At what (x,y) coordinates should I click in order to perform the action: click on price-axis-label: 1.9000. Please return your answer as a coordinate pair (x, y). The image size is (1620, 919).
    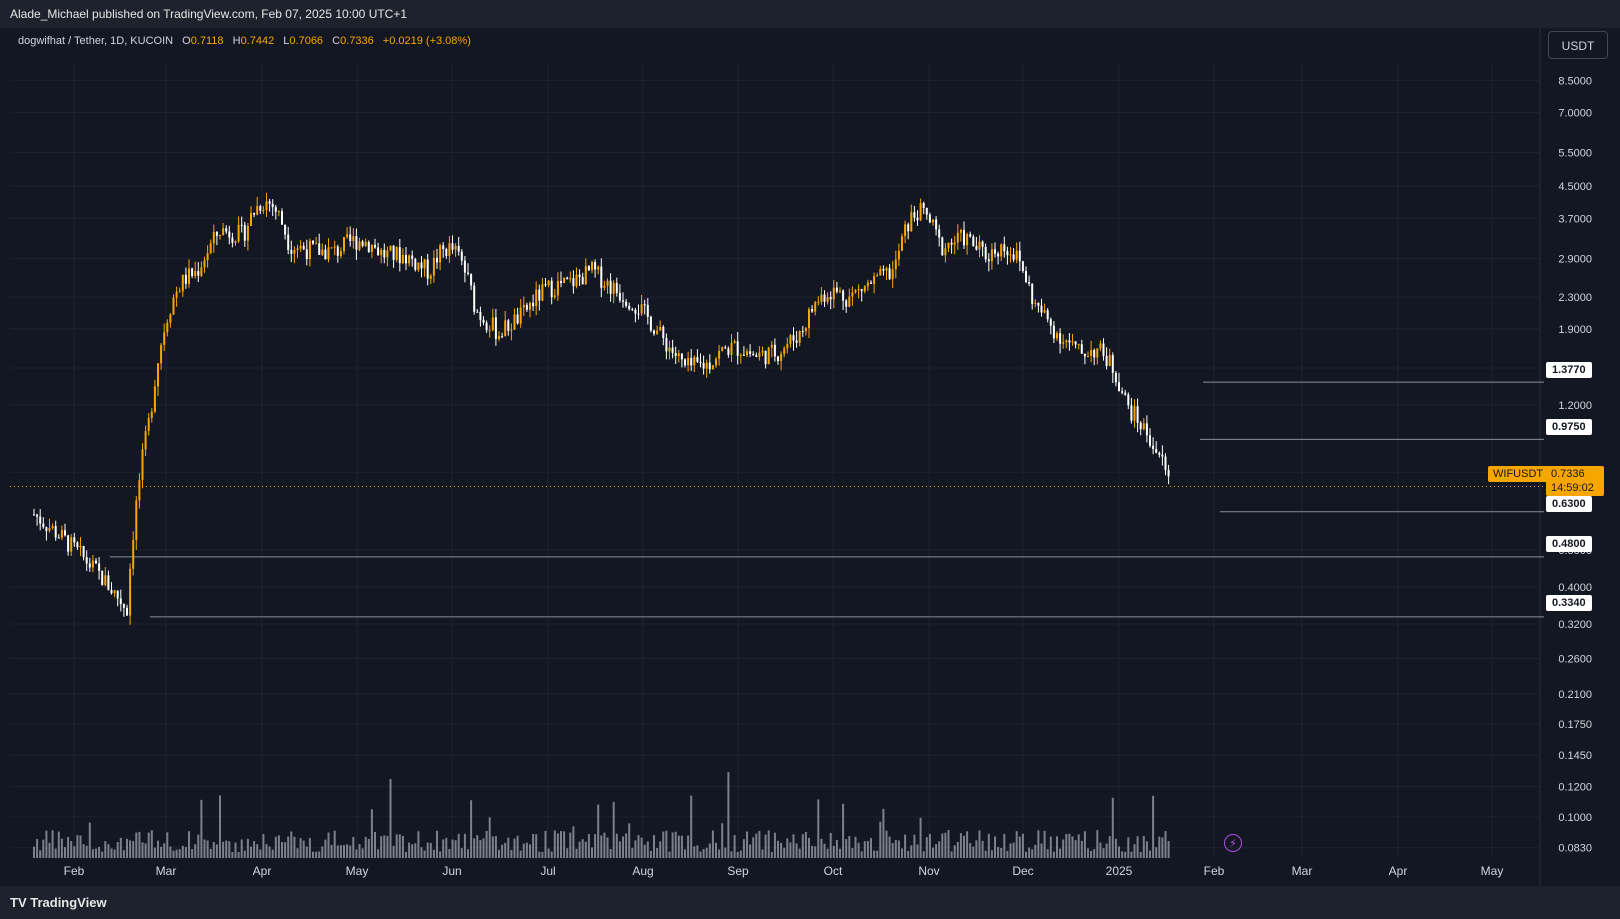
    Looking at the image, I should click on (1575, 330).